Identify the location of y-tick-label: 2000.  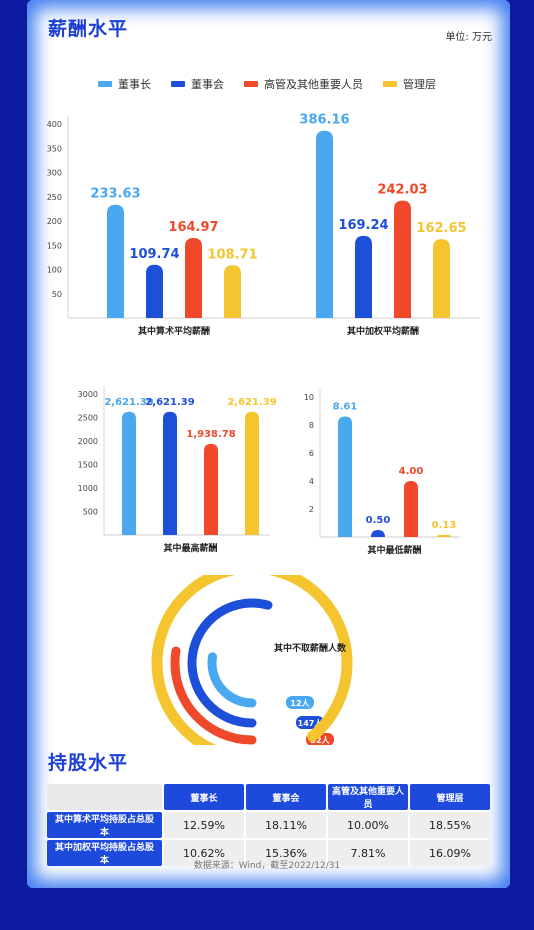
(88, 441).